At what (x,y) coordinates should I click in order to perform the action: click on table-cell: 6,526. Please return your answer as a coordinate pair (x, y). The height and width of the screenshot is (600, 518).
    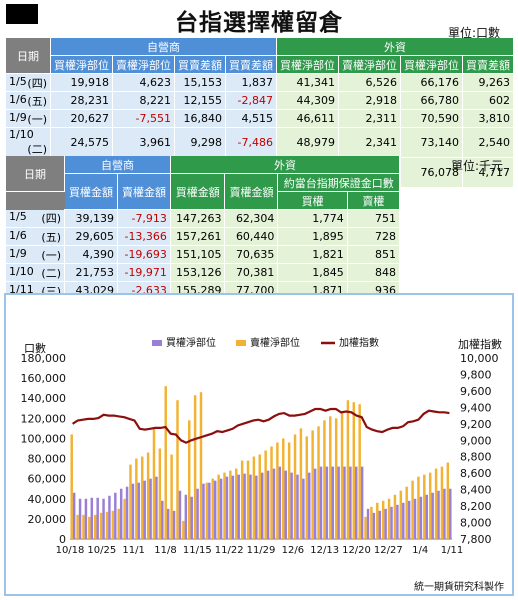
    Looking at the image, I should click on (369, 82).